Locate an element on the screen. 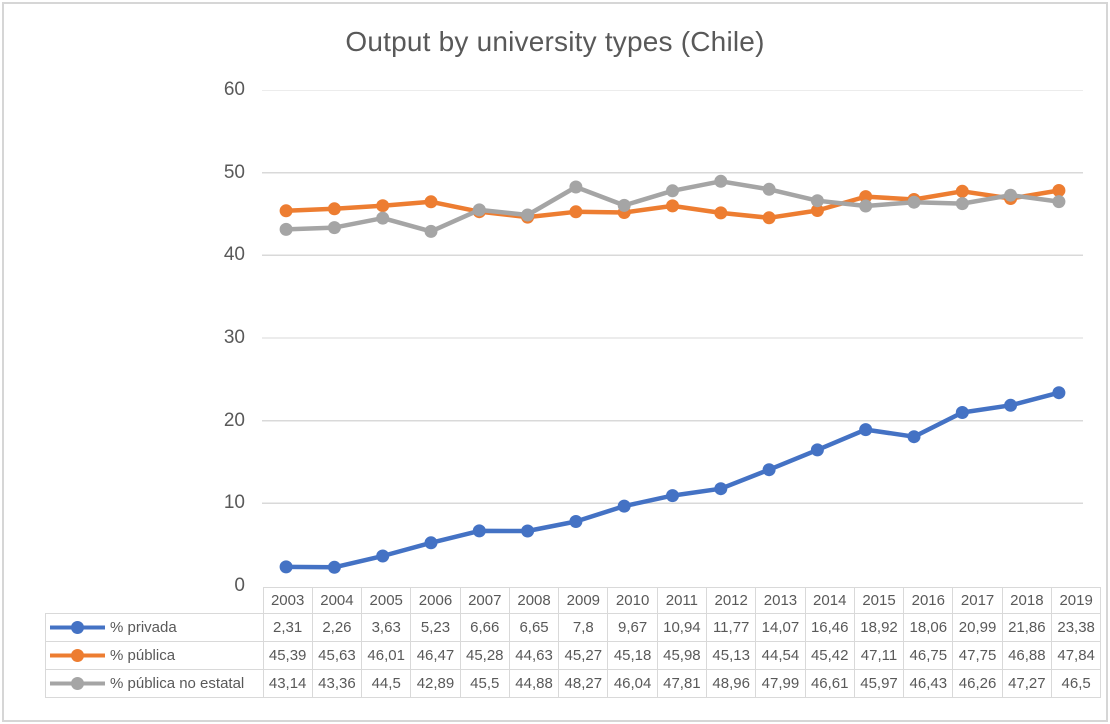  value-cell: 10,94 is located at coordinates (682, 627).